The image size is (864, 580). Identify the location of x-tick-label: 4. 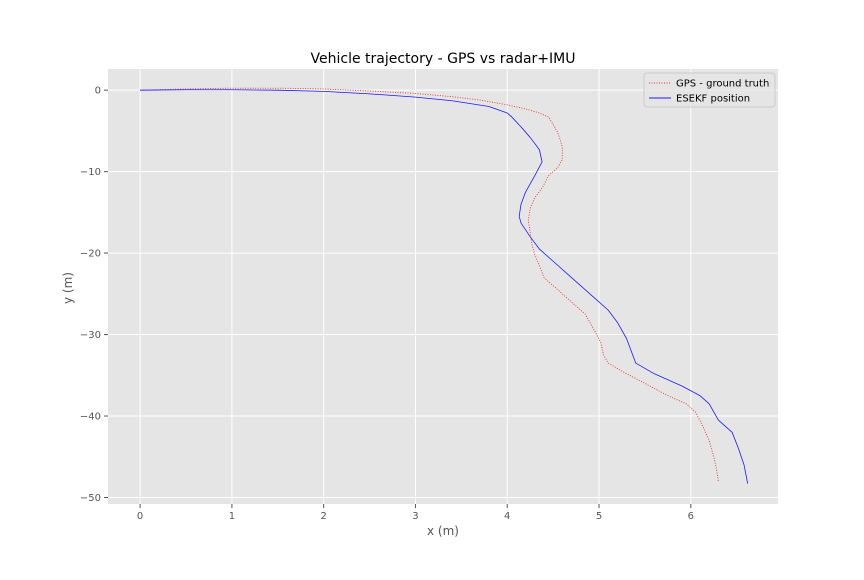
(507, 516).